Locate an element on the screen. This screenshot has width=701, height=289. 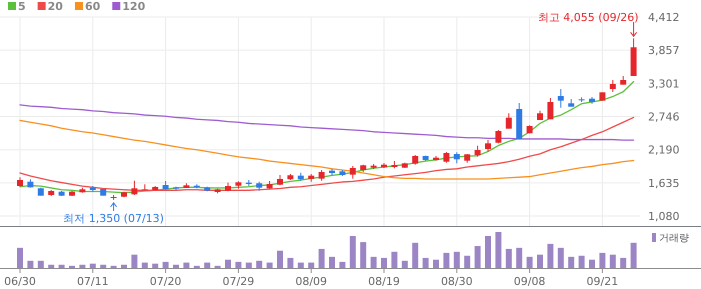
x-tick-label: 09/21 is located at coordinates (602, 281).